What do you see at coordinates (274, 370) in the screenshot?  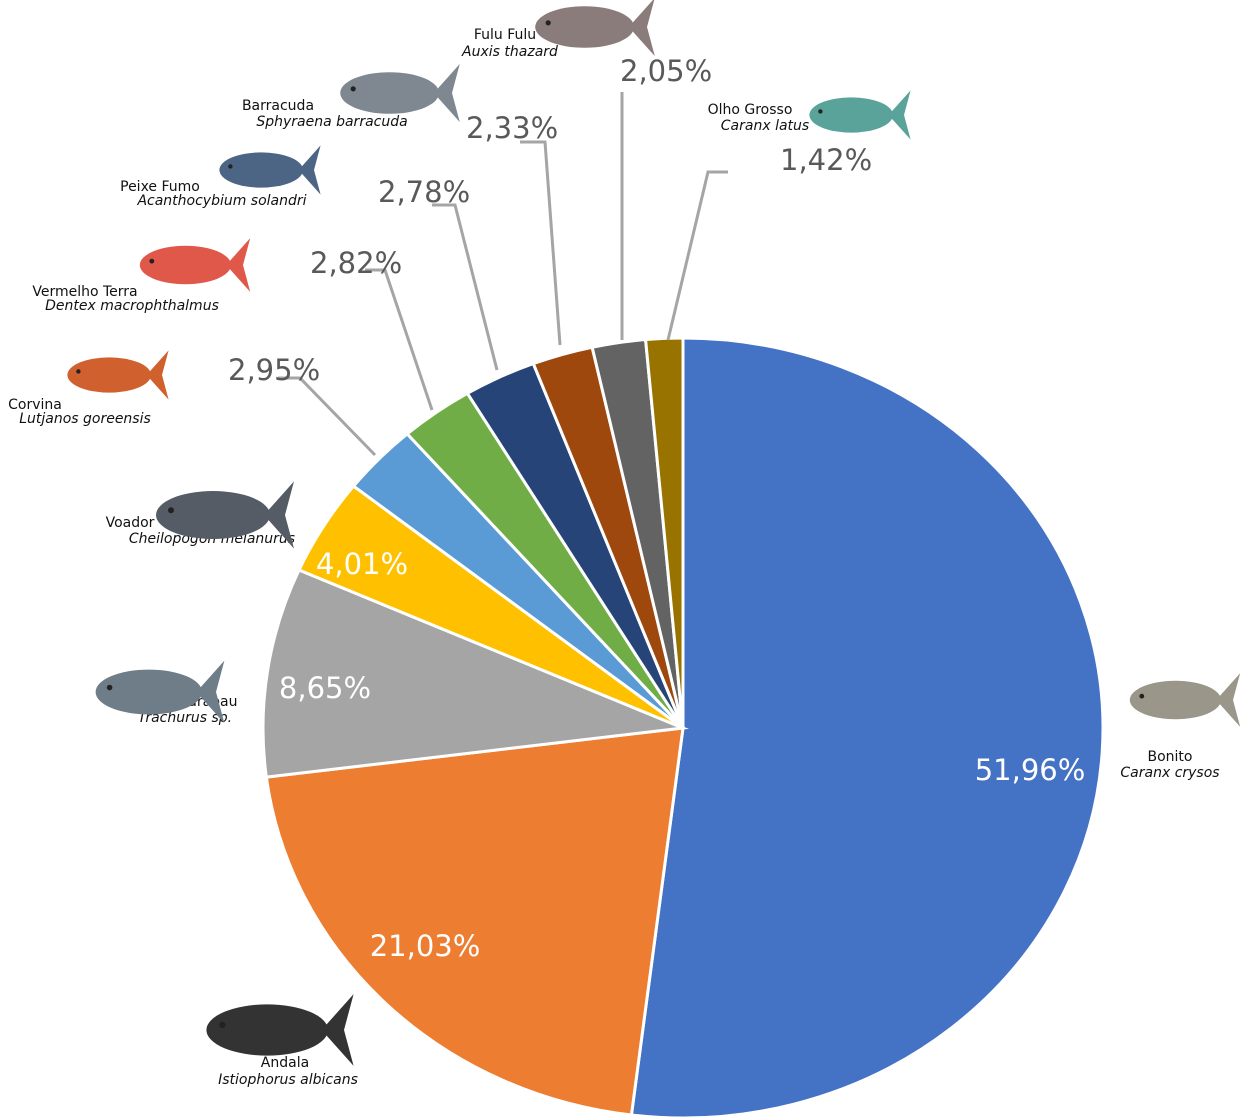 I see `value-label: 2,95%` at bounding box center [274, 370].